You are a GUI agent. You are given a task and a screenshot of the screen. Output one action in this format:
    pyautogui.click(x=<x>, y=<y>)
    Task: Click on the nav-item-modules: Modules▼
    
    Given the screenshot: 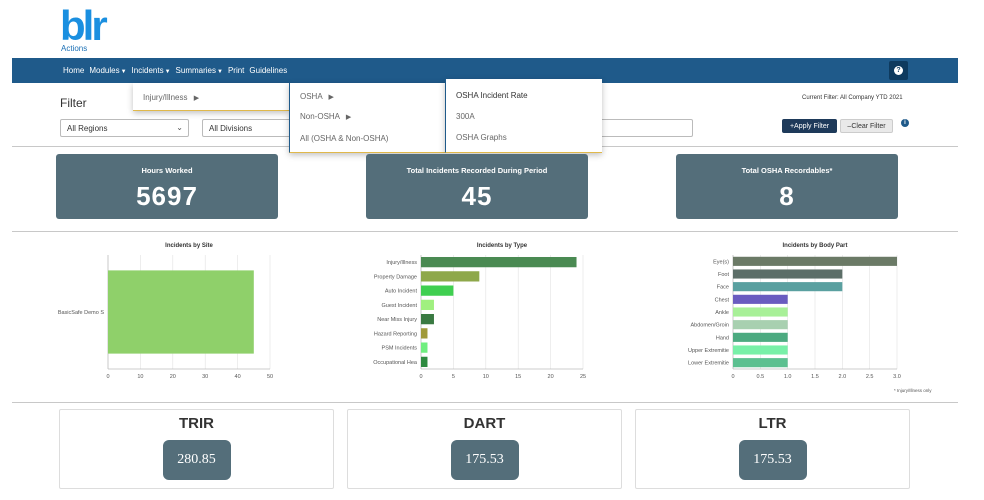 What is the action you would take?
    pyautogui.click(x=107, y=70)
    